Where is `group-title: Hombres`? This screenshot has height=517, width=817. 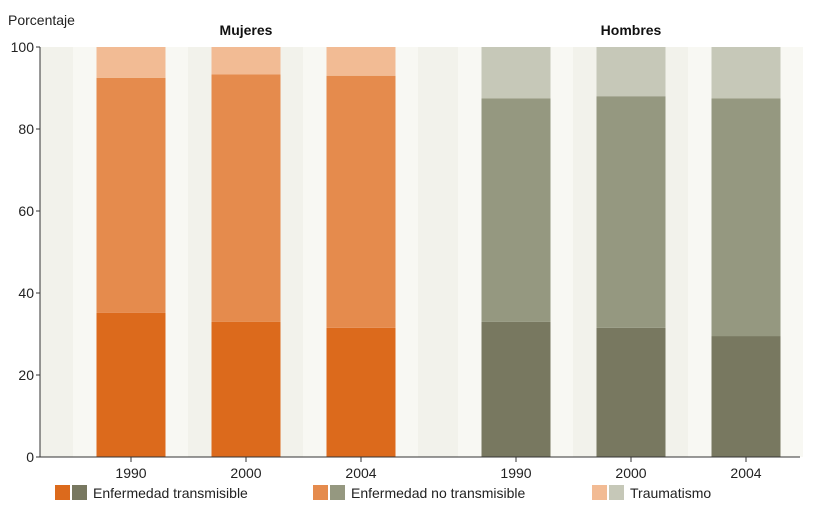
group-title: Hombres is located at coordinates (631, 30).